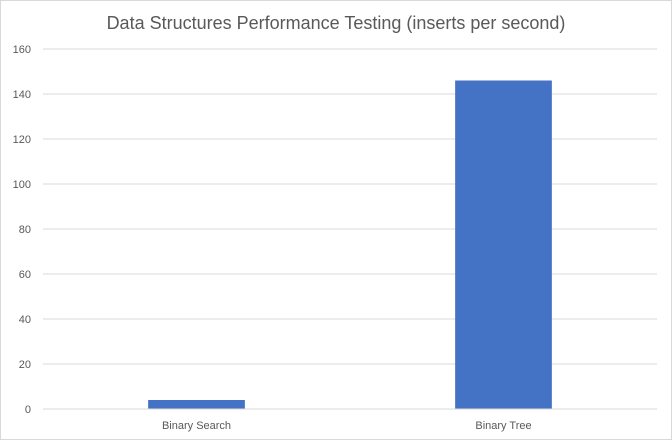 The width and height of the screenshot is (672, 440). Describe the element at coordinates (22, 140) in the screenshot. I see `y-tick-label: 120` at that location.